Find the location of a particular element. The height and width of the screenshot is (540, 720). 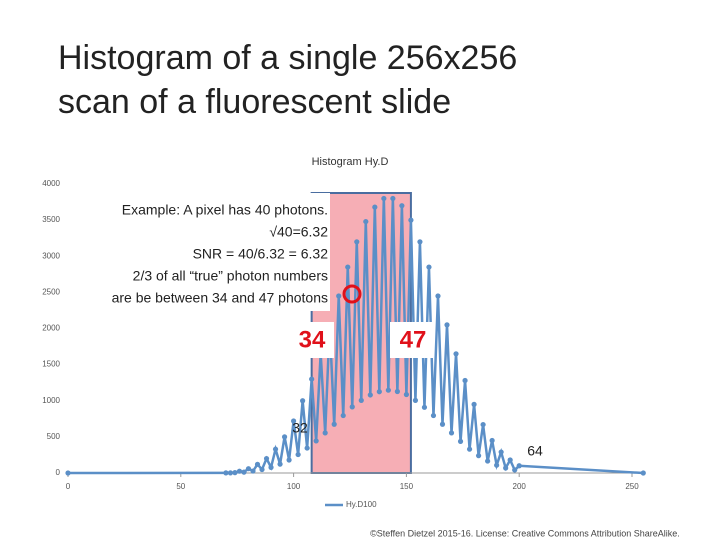

y-tick-label: 2000 is located at coordinates (51, 328).